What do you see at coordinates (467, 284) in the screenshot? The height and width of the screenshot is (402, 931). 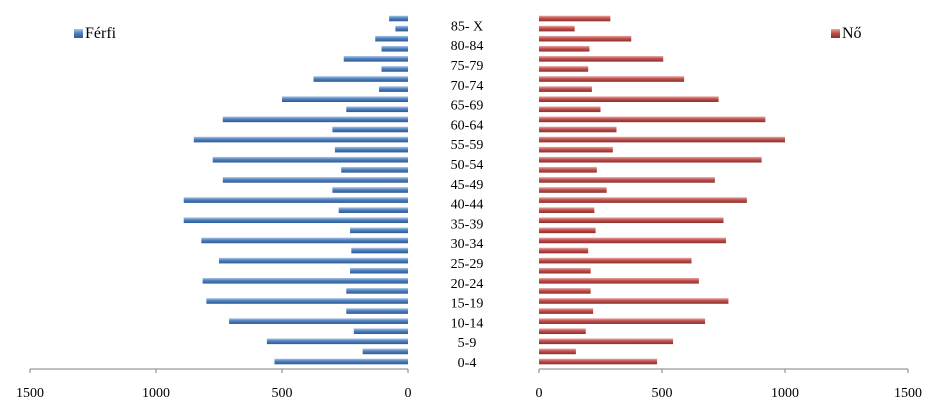 I see `age-group-label: 20-24` at bounding box center [467, 284].